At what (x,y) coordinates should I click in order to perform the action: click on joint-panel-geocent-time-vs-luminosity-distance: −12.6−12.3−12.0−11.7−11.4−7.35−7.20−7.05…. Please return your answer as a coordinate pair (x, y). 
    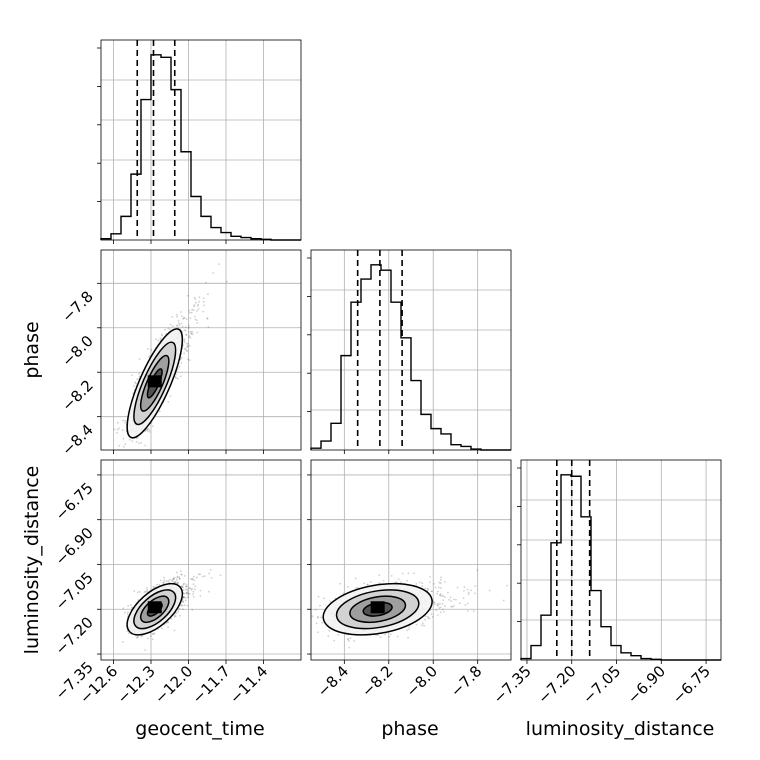
    Looking at the image, I should click on (177, 583).